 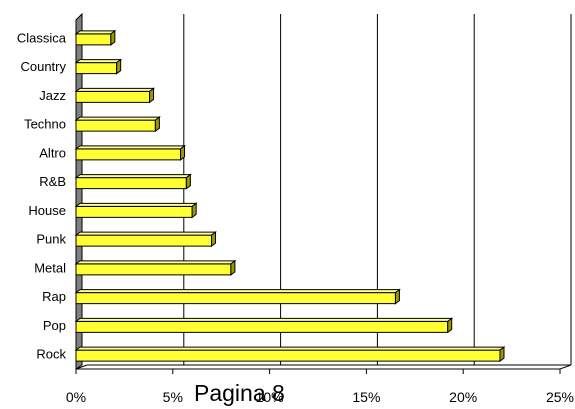 I want to click on category-label: Techno, so click(x=45, y=124).